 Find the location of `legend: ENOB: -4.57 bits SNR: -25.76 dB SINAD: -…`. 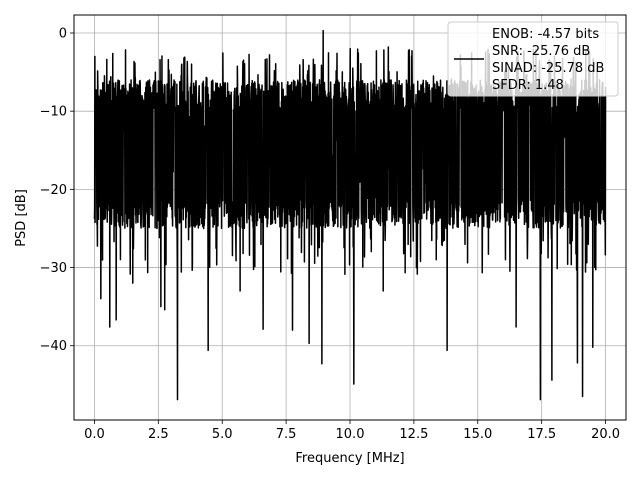

legend: ENOB: -4.57 bits SNR: -25.76 dB SINAD: -… is located at coordinates (533, 59).